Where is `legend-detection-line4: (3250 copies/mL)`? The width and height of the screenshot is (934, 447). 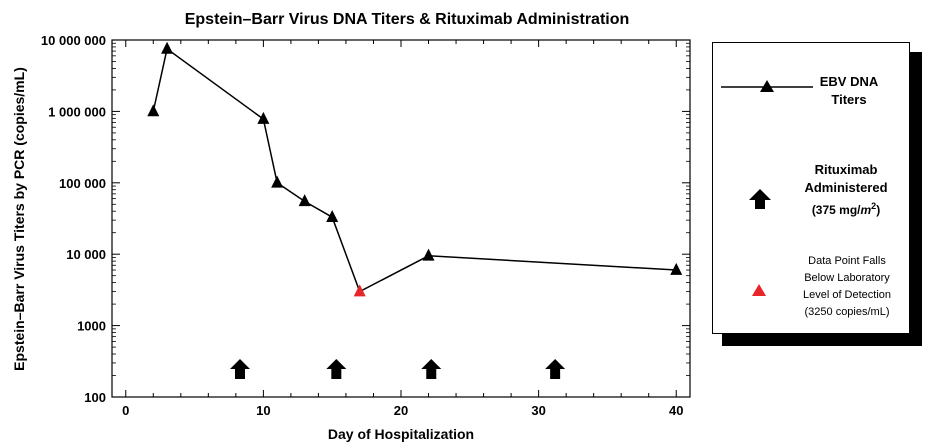 legend-detection-line4: (3250 copies/mL) is located at coordinates (847, 312).